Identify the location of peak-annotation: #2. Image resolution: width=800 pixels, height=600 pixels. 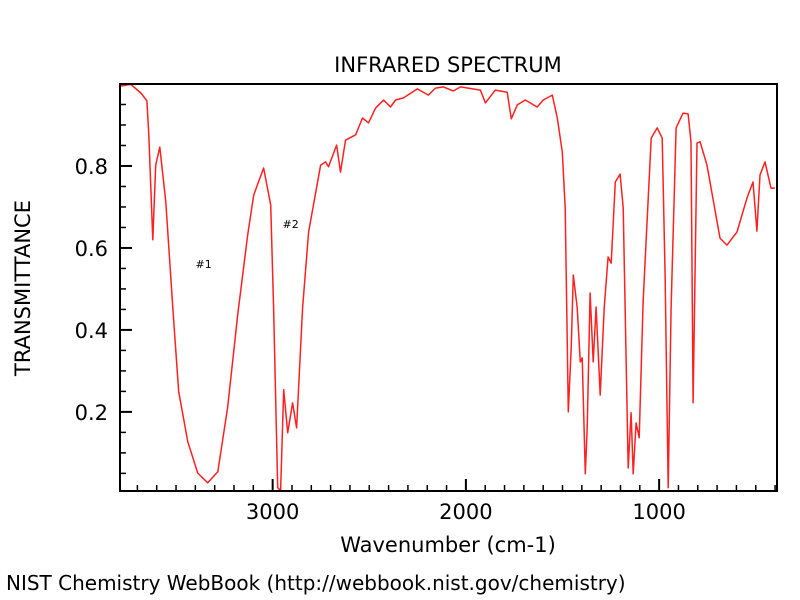
(291, 224).